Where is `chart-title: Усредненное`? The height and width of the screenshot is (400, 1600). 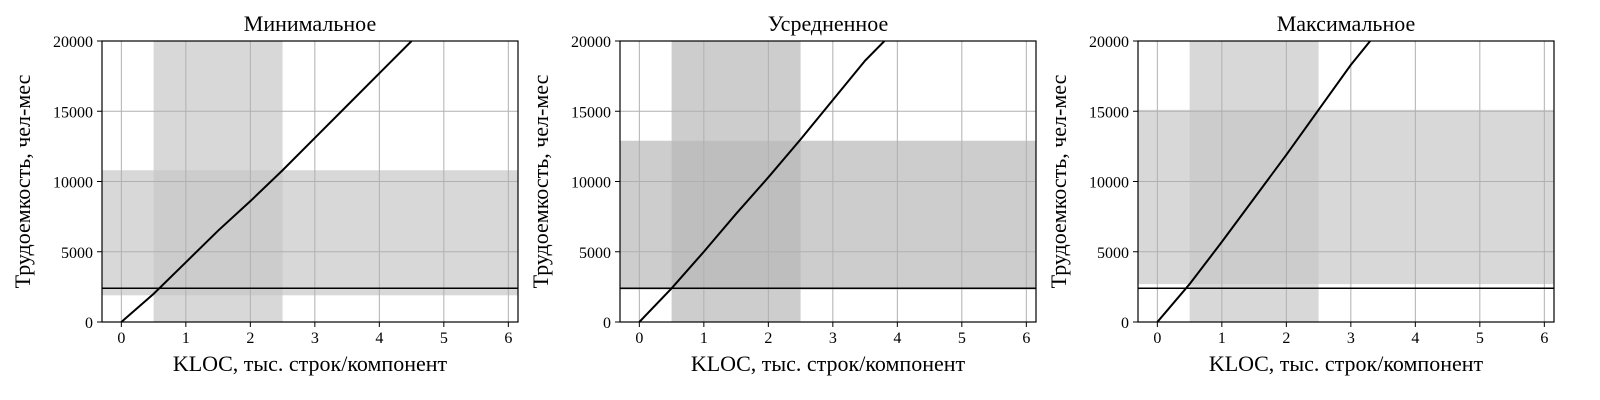 chart-title: Усредненное is located at coordinates (828, 23).